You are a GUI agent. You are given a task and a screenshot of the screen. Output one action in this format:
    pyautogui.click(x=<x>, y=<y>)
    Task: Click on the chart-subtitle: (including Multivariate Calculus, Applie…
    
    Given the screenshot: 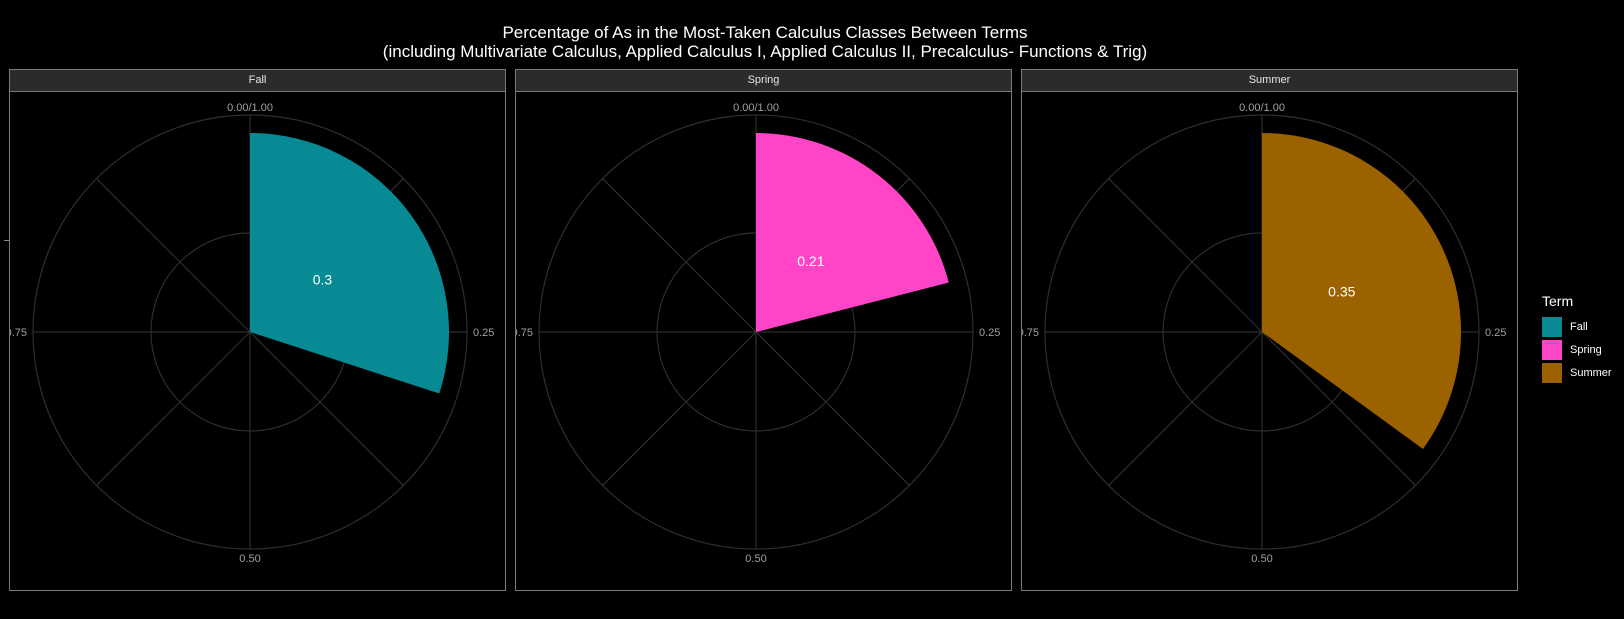 What is the action you would take?
    pyautogui.click(x=765, y=51)
    